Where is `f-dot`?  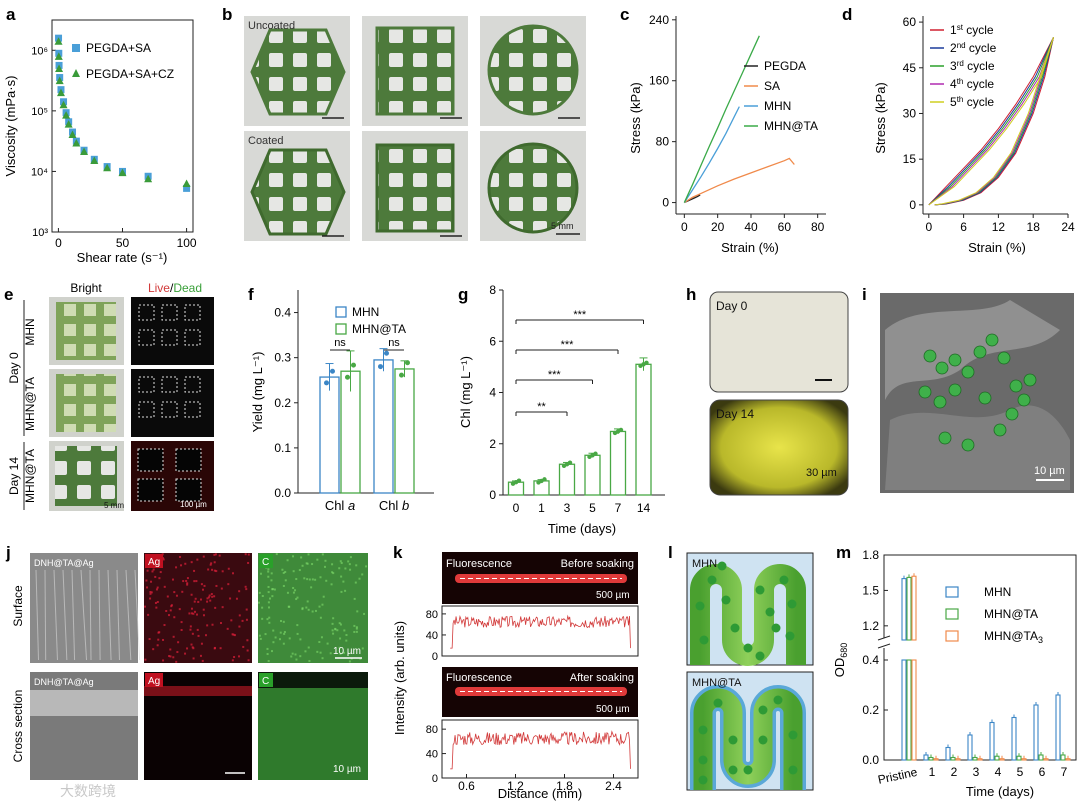 f-dot is located at coordinates (386, 353).